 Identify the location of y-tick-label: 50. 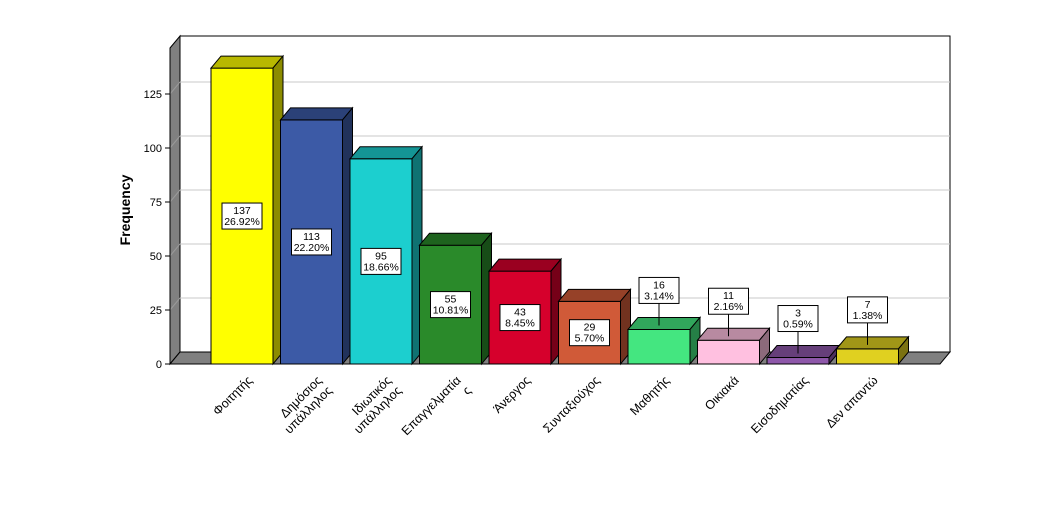
(156, 257).